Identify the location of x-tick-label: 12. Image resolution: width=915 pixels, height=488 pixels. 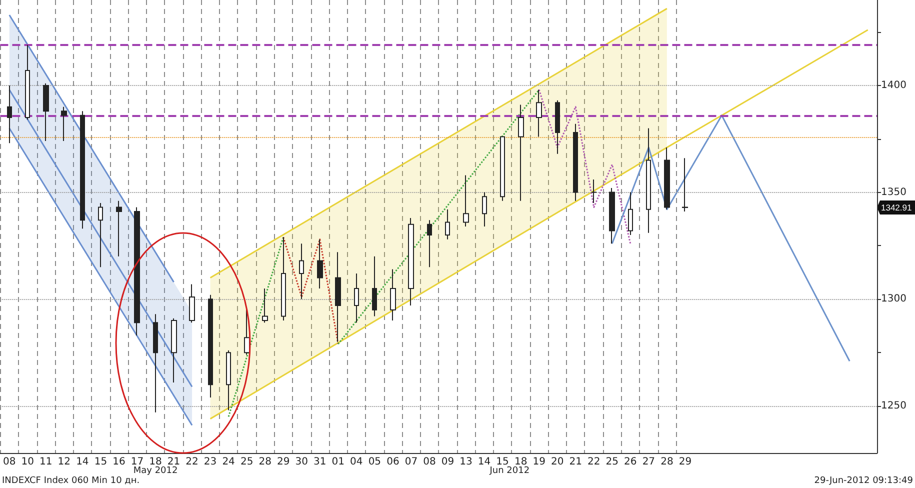
(64, 462).